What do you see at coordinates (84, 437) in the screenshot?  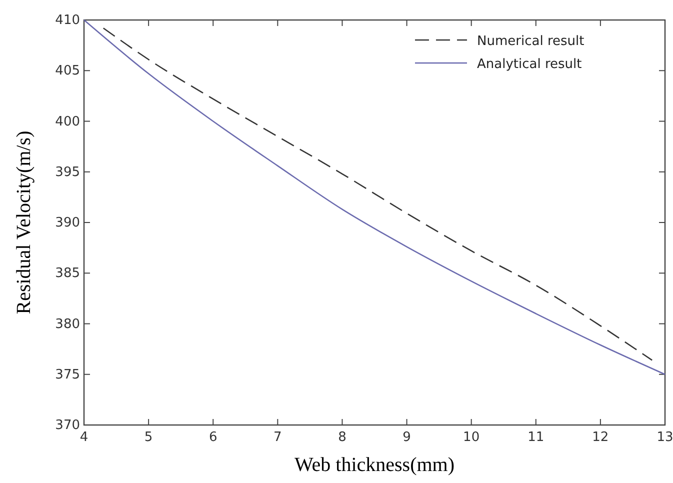 I see `x-tick-label: 4` at bounding box center [84, 437].